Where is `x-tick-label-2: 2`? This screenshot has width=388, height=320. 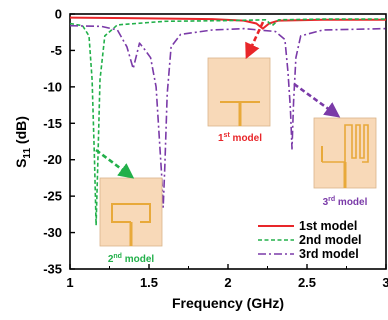
x-tick-label-2: 2 is located at coordinates (227, 282).